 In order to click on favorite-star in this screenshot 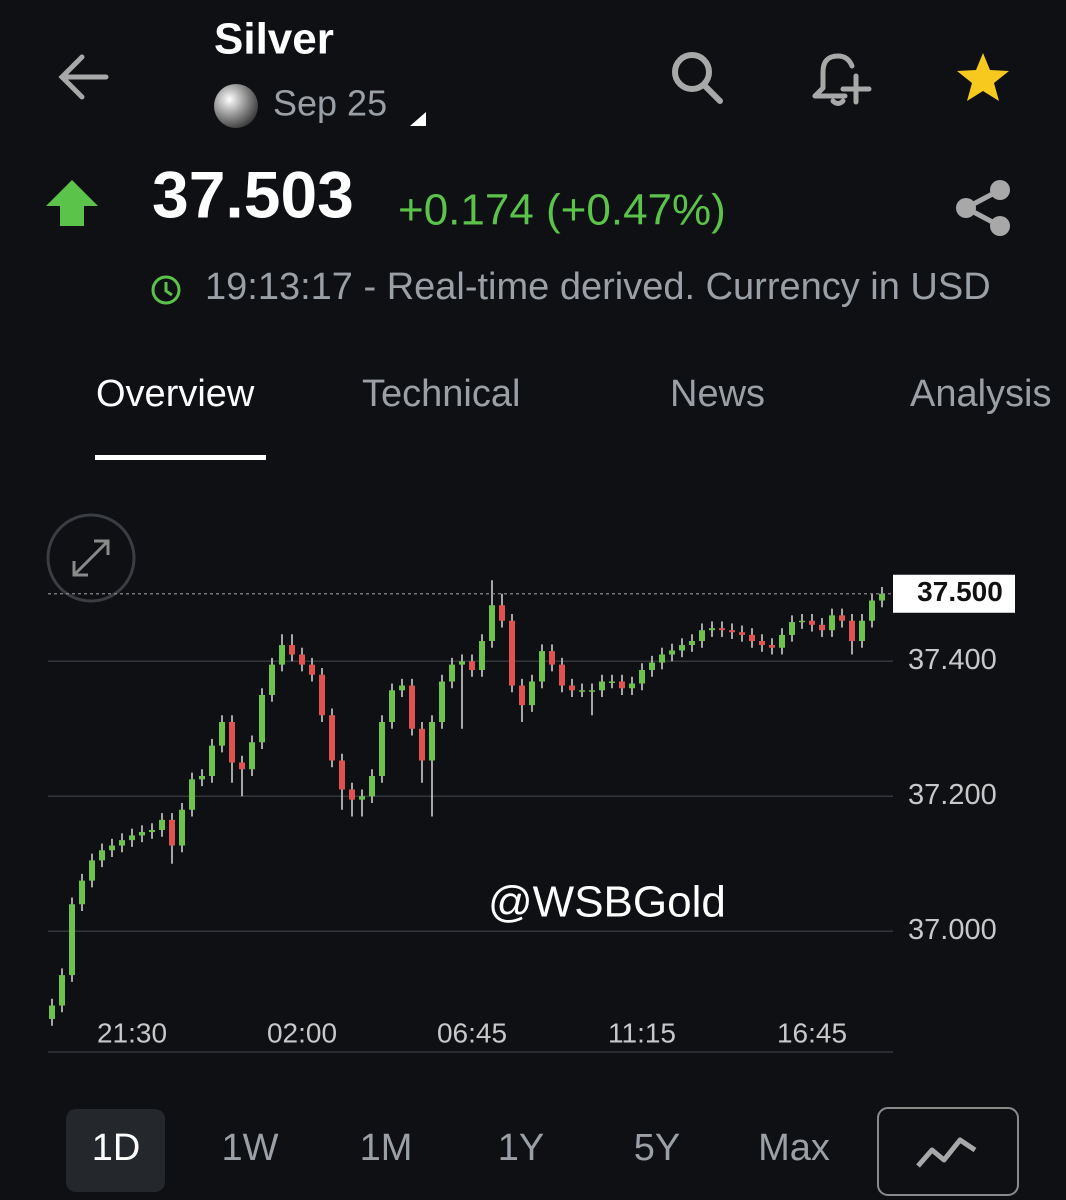, I will do `click(983, 77)`.